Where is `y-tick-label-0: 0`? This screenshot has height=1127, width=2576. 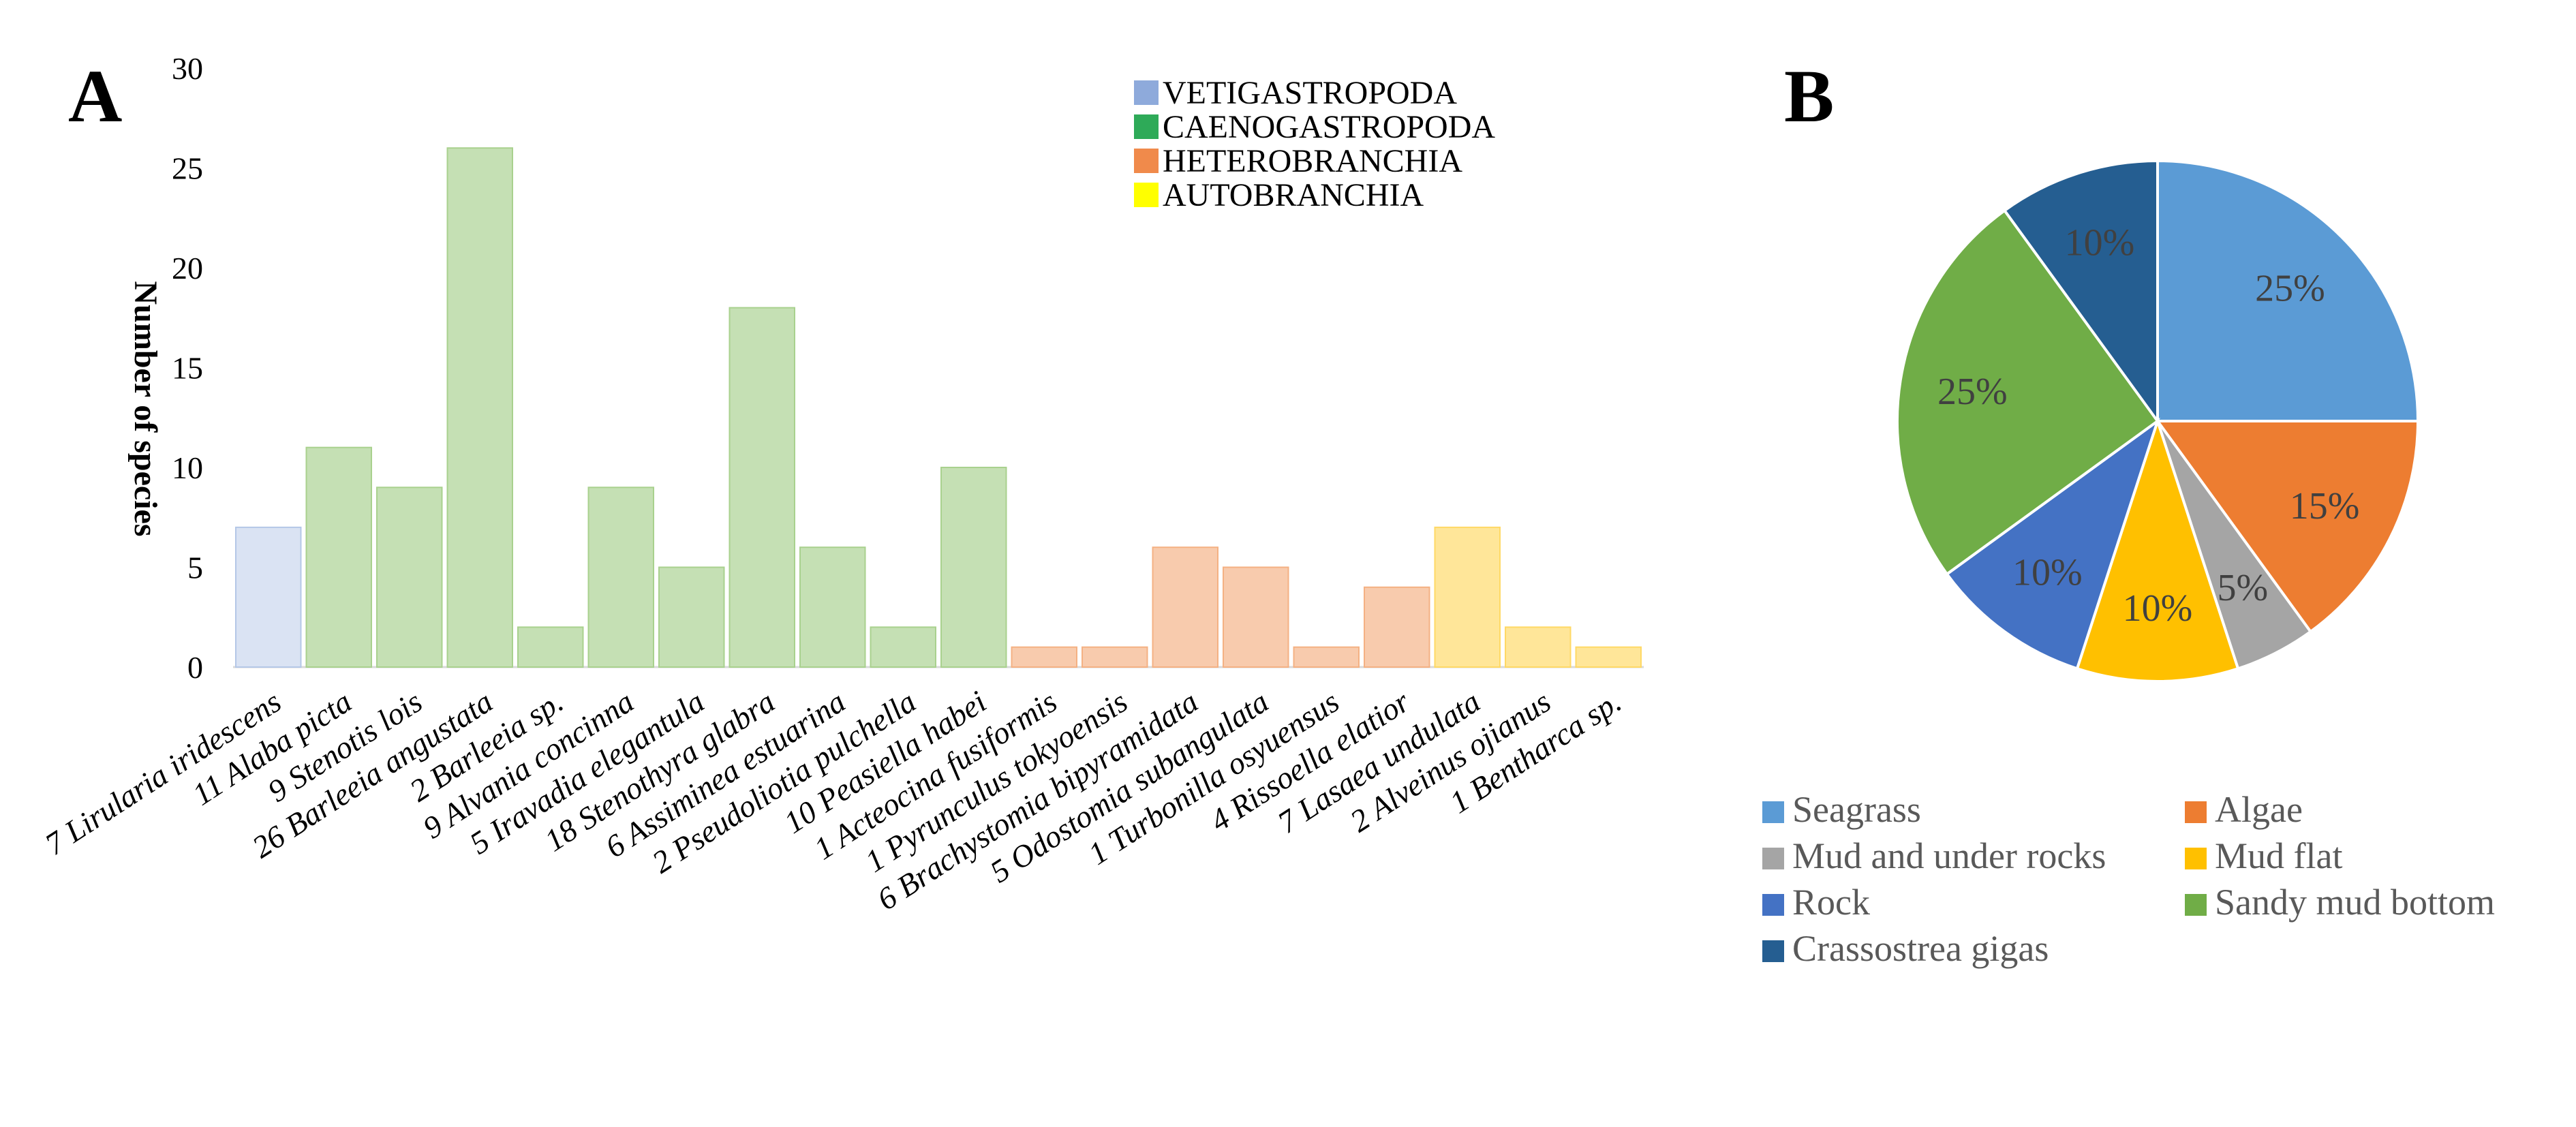 y-tick-label-0: 0 is located at coordinates (195, 667).